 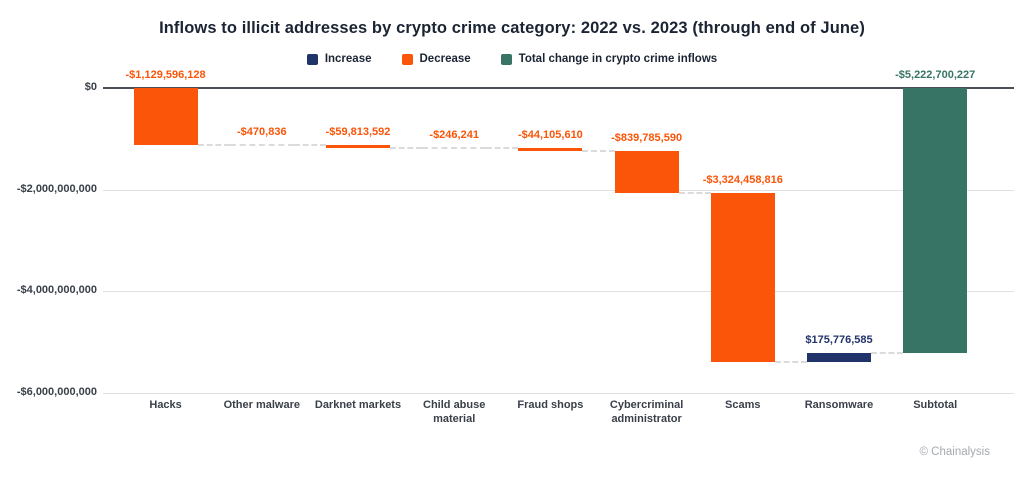 I want to click on bar-value-label-child-abuse-material: -$246,241, so click(x=454, y=135).